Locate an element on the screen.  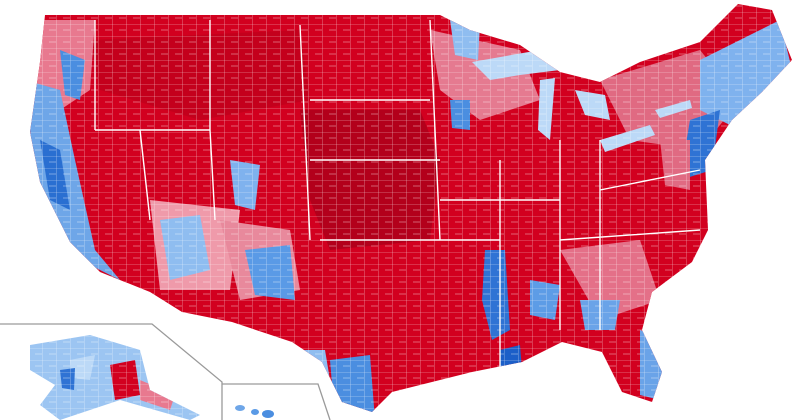
alaska is located at coordinates (115, 377).